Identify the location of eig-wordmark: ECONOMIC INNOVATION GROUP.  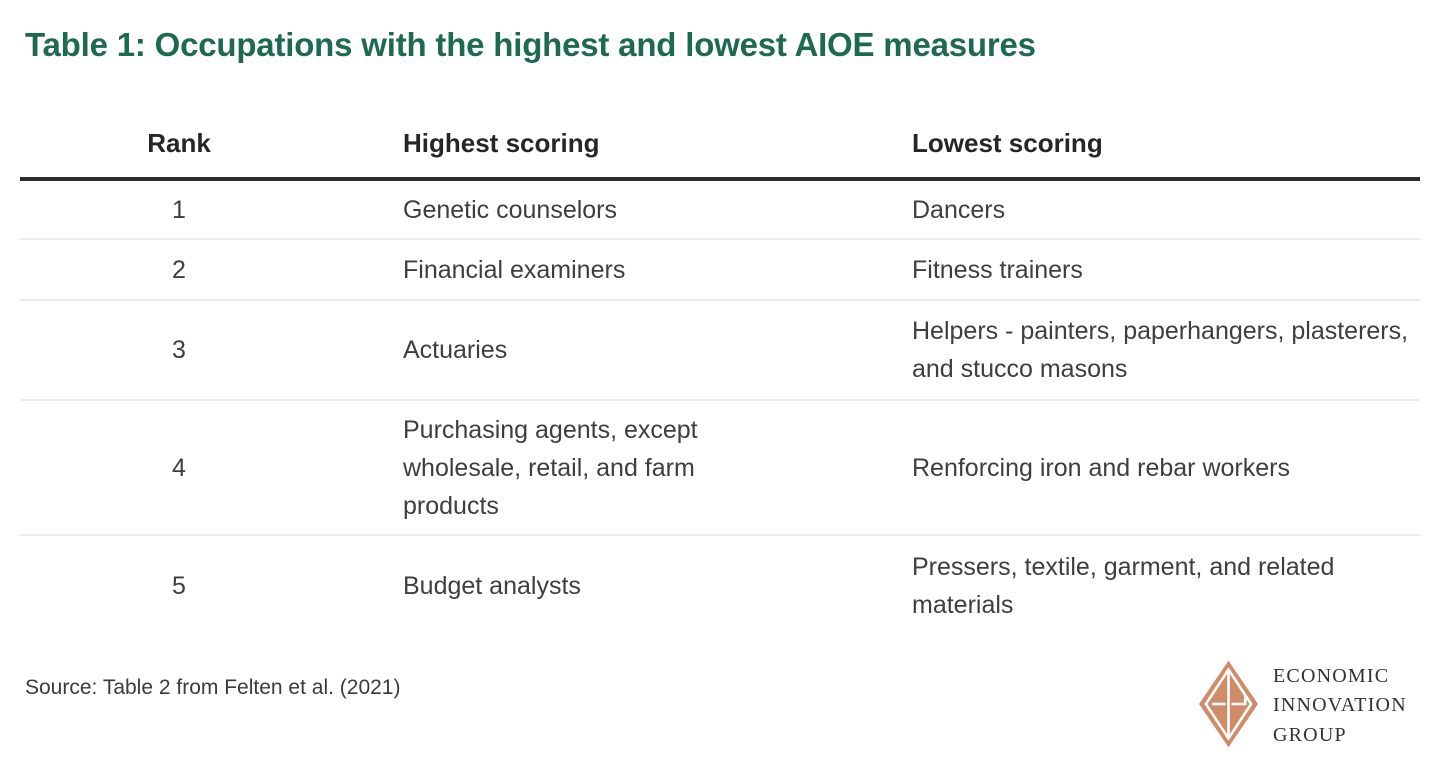
(1340, 706).